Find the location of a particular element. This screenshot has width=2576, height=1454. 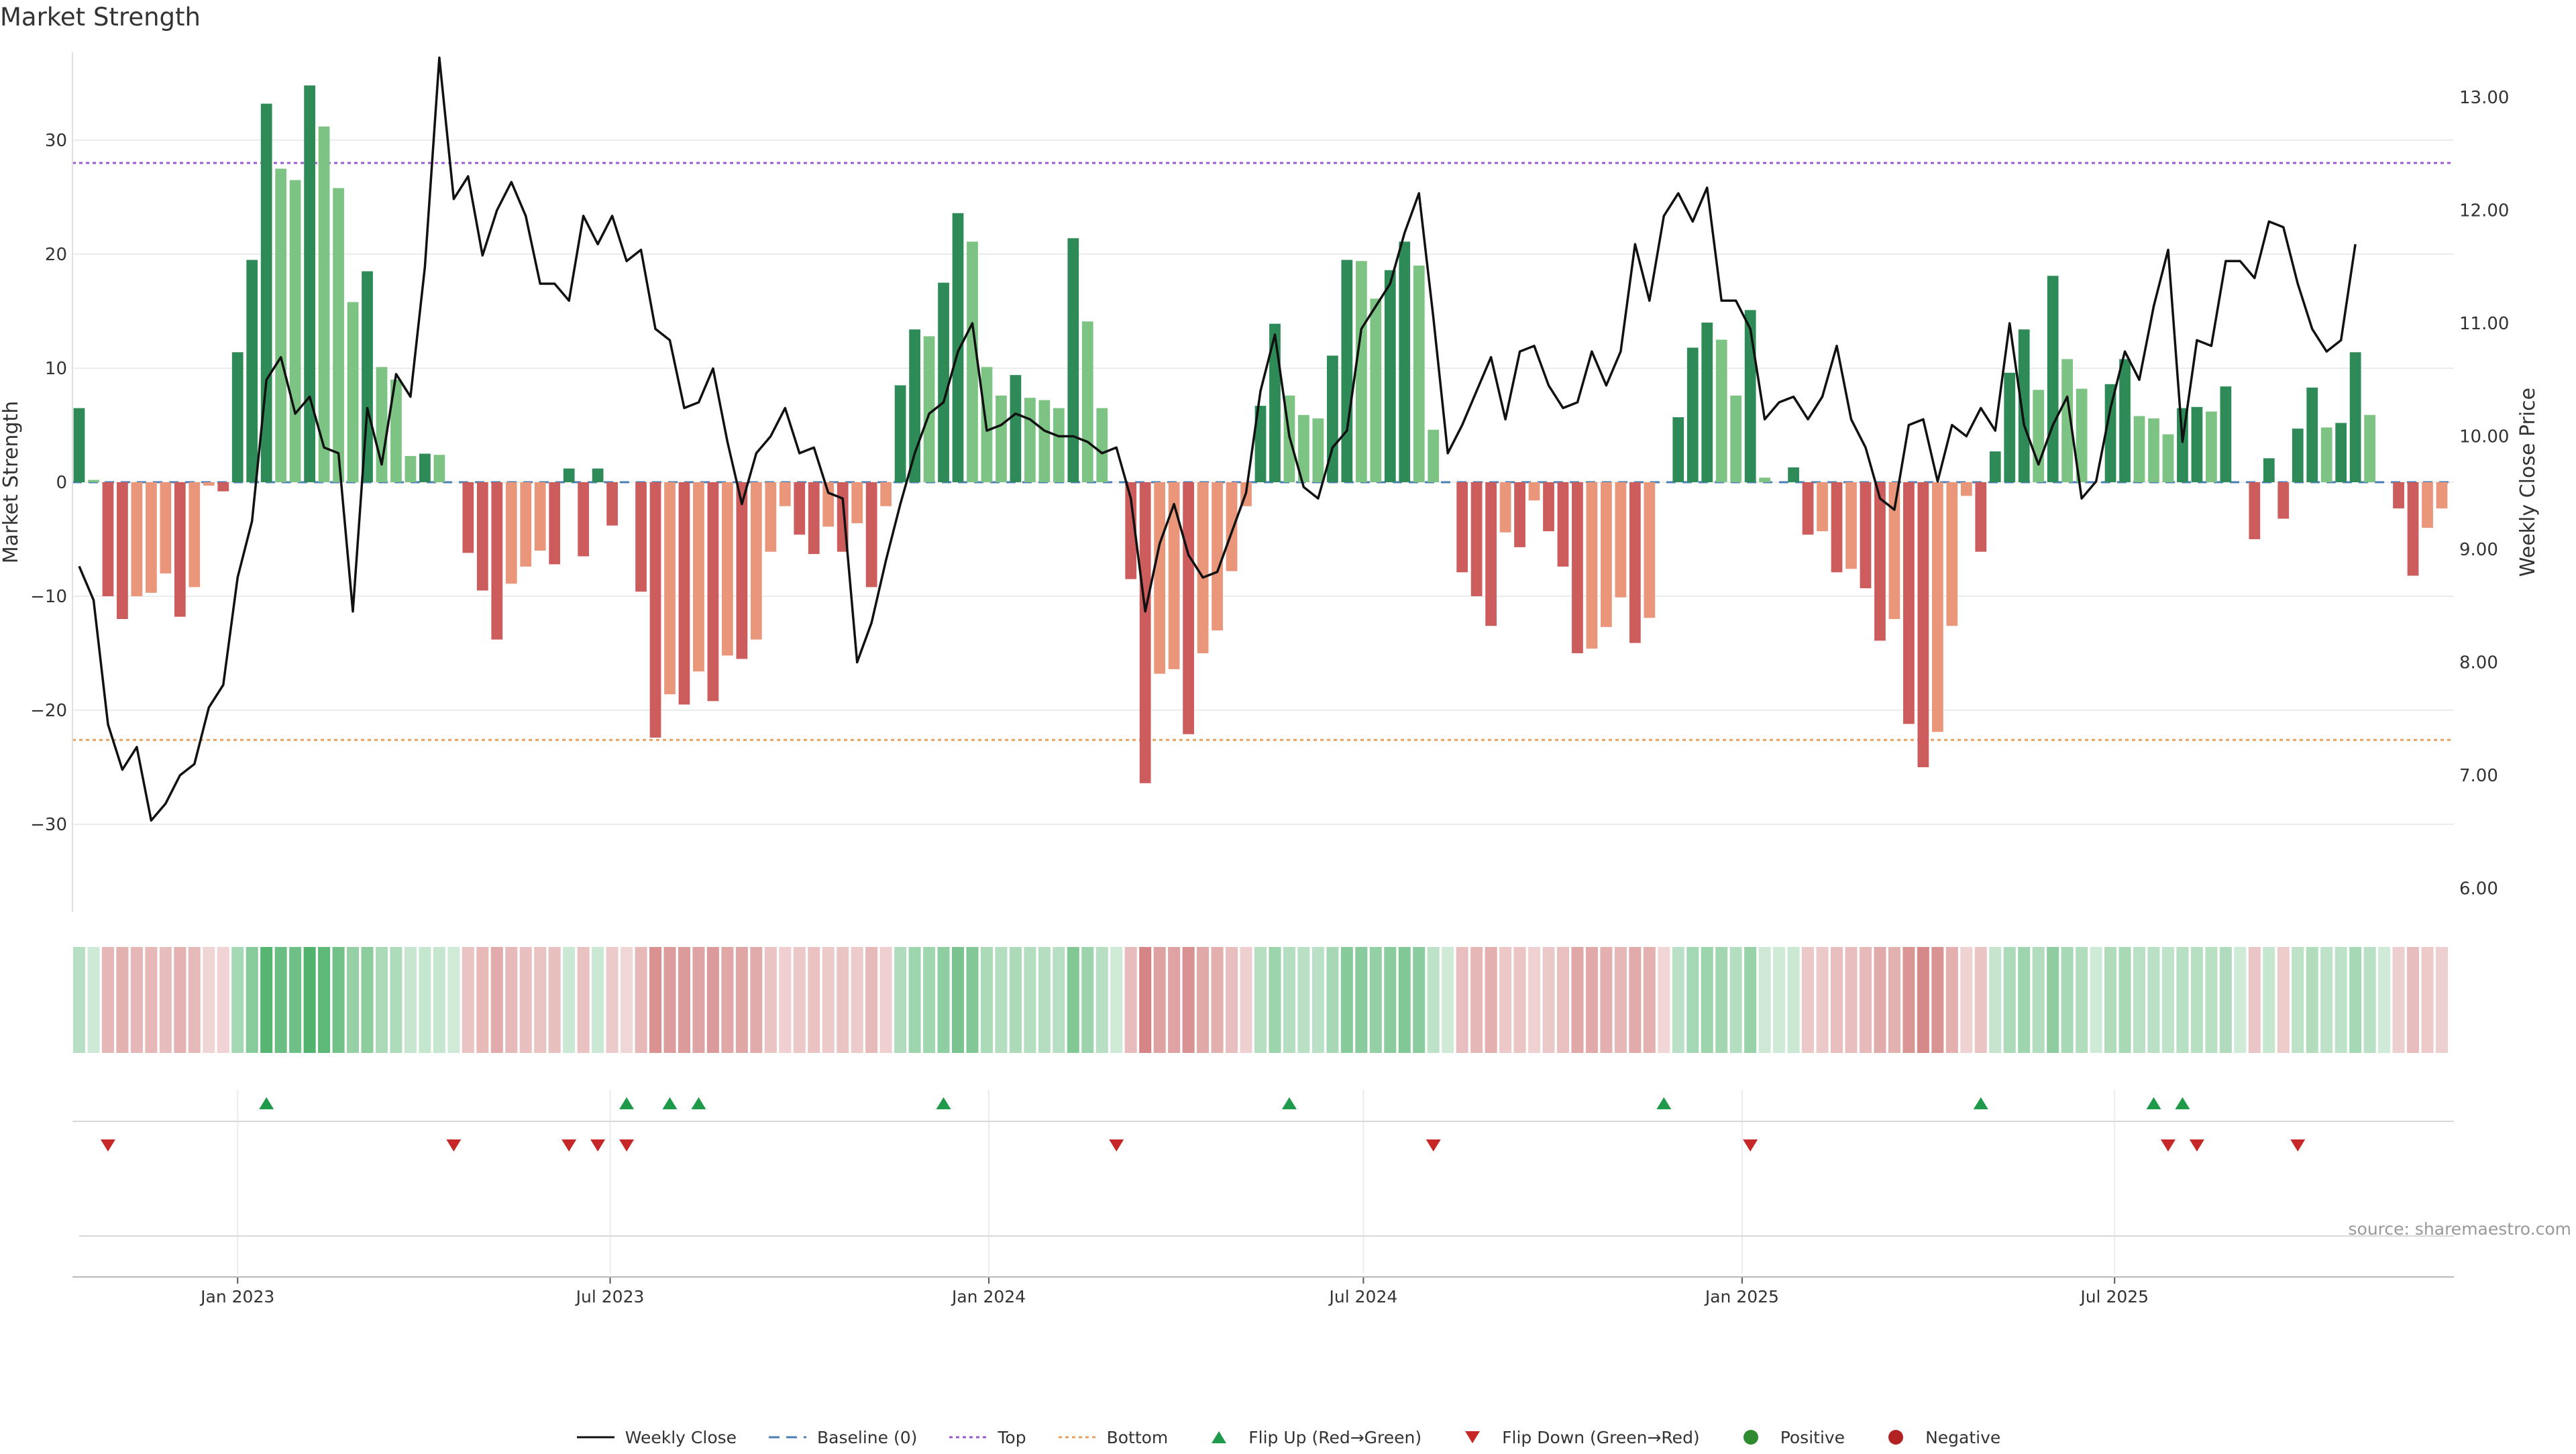

legend-label: Flip Down (Green→Red) is located at coordinates (1601, 1437).